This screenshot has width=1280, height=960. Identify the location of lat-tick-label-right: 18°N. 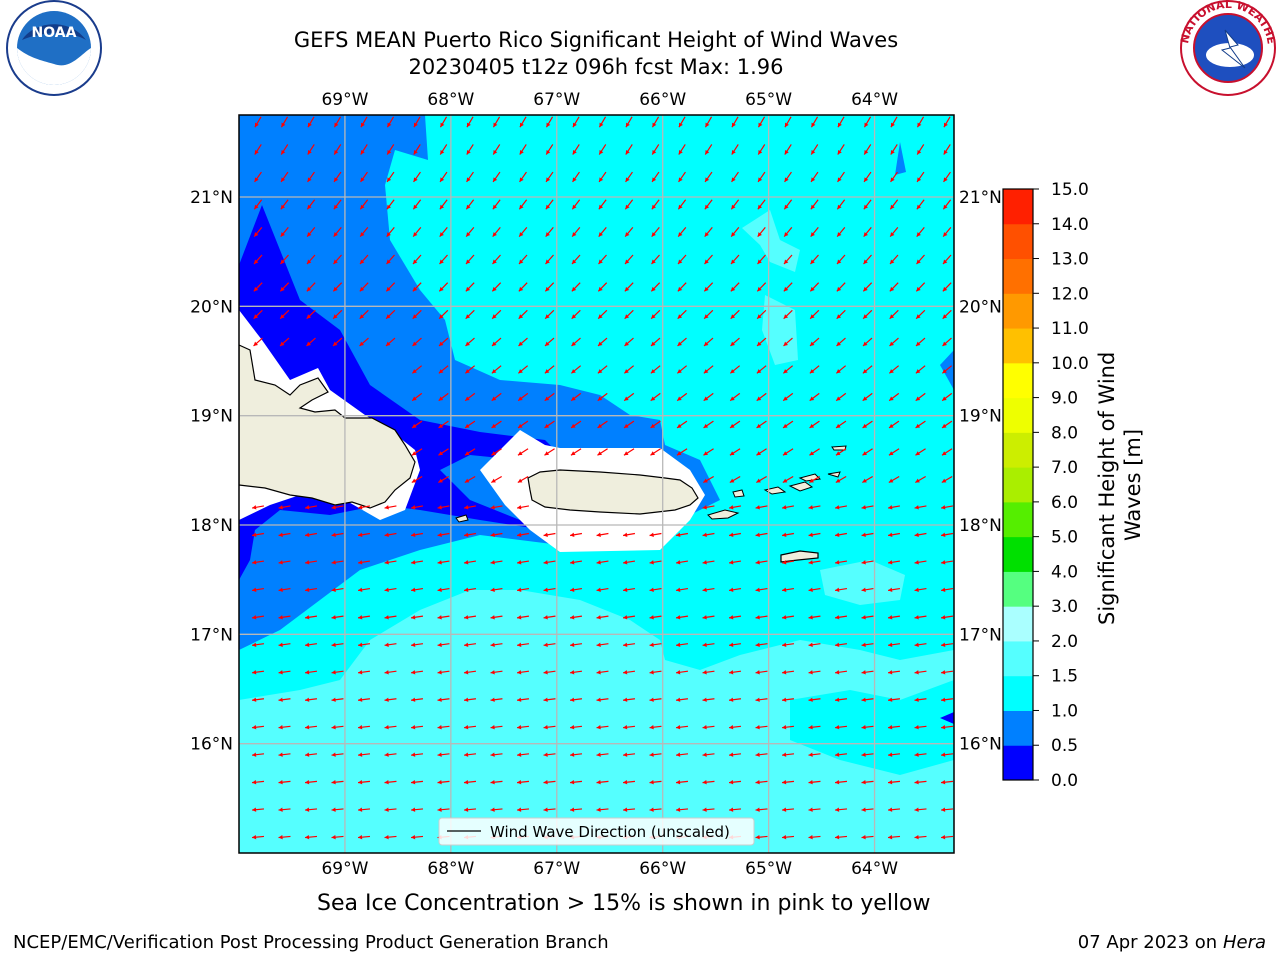
(980, 526).